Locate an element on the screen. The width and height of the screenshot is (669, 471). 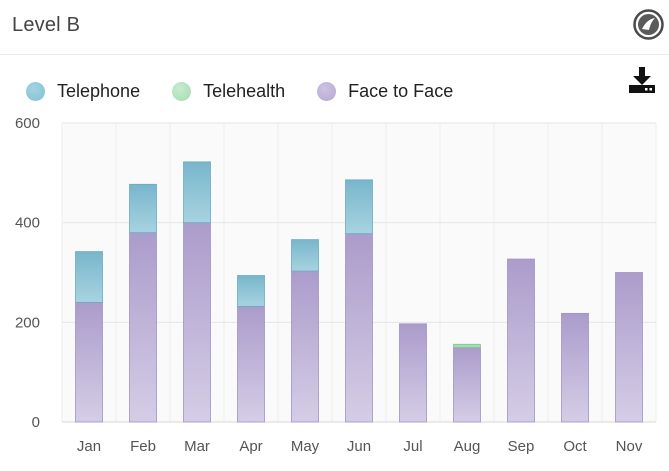
x-tick-label: May is located at coordinates (305, 446).